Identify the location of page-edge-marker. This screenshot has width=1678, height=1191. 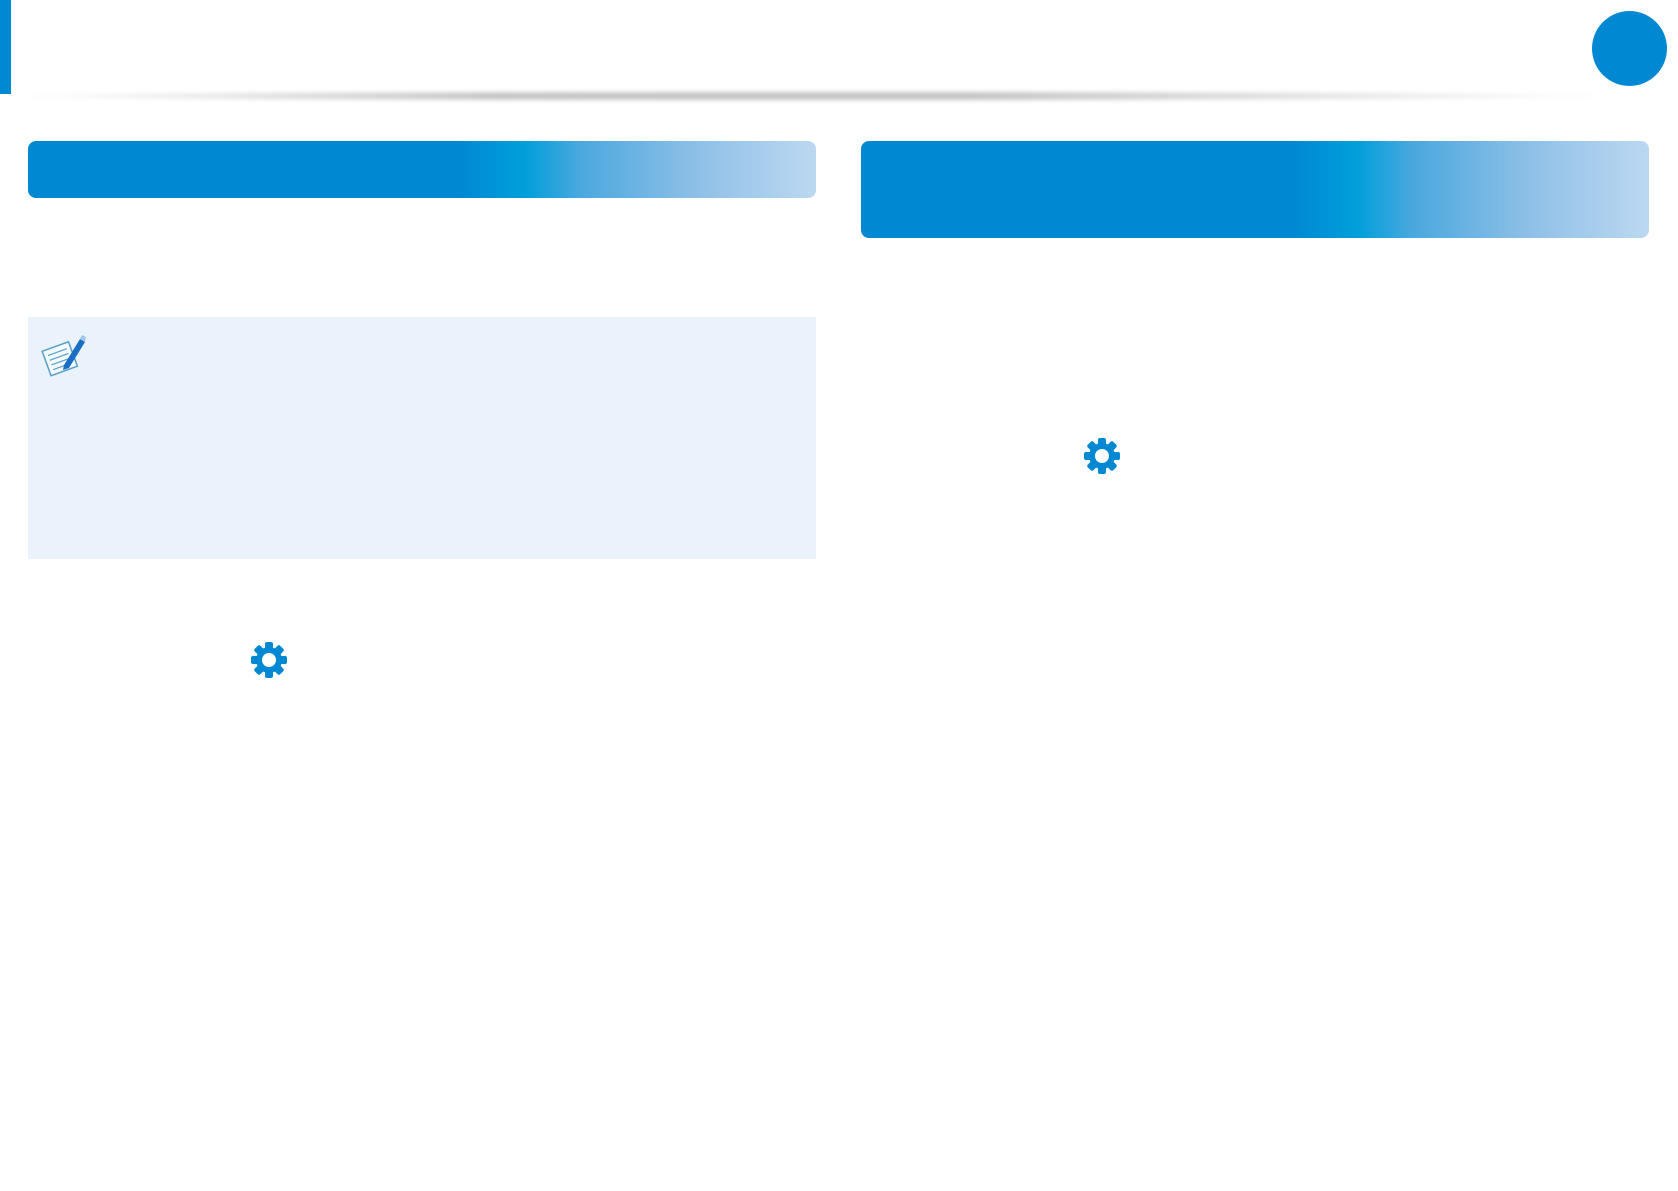
(5, 47).